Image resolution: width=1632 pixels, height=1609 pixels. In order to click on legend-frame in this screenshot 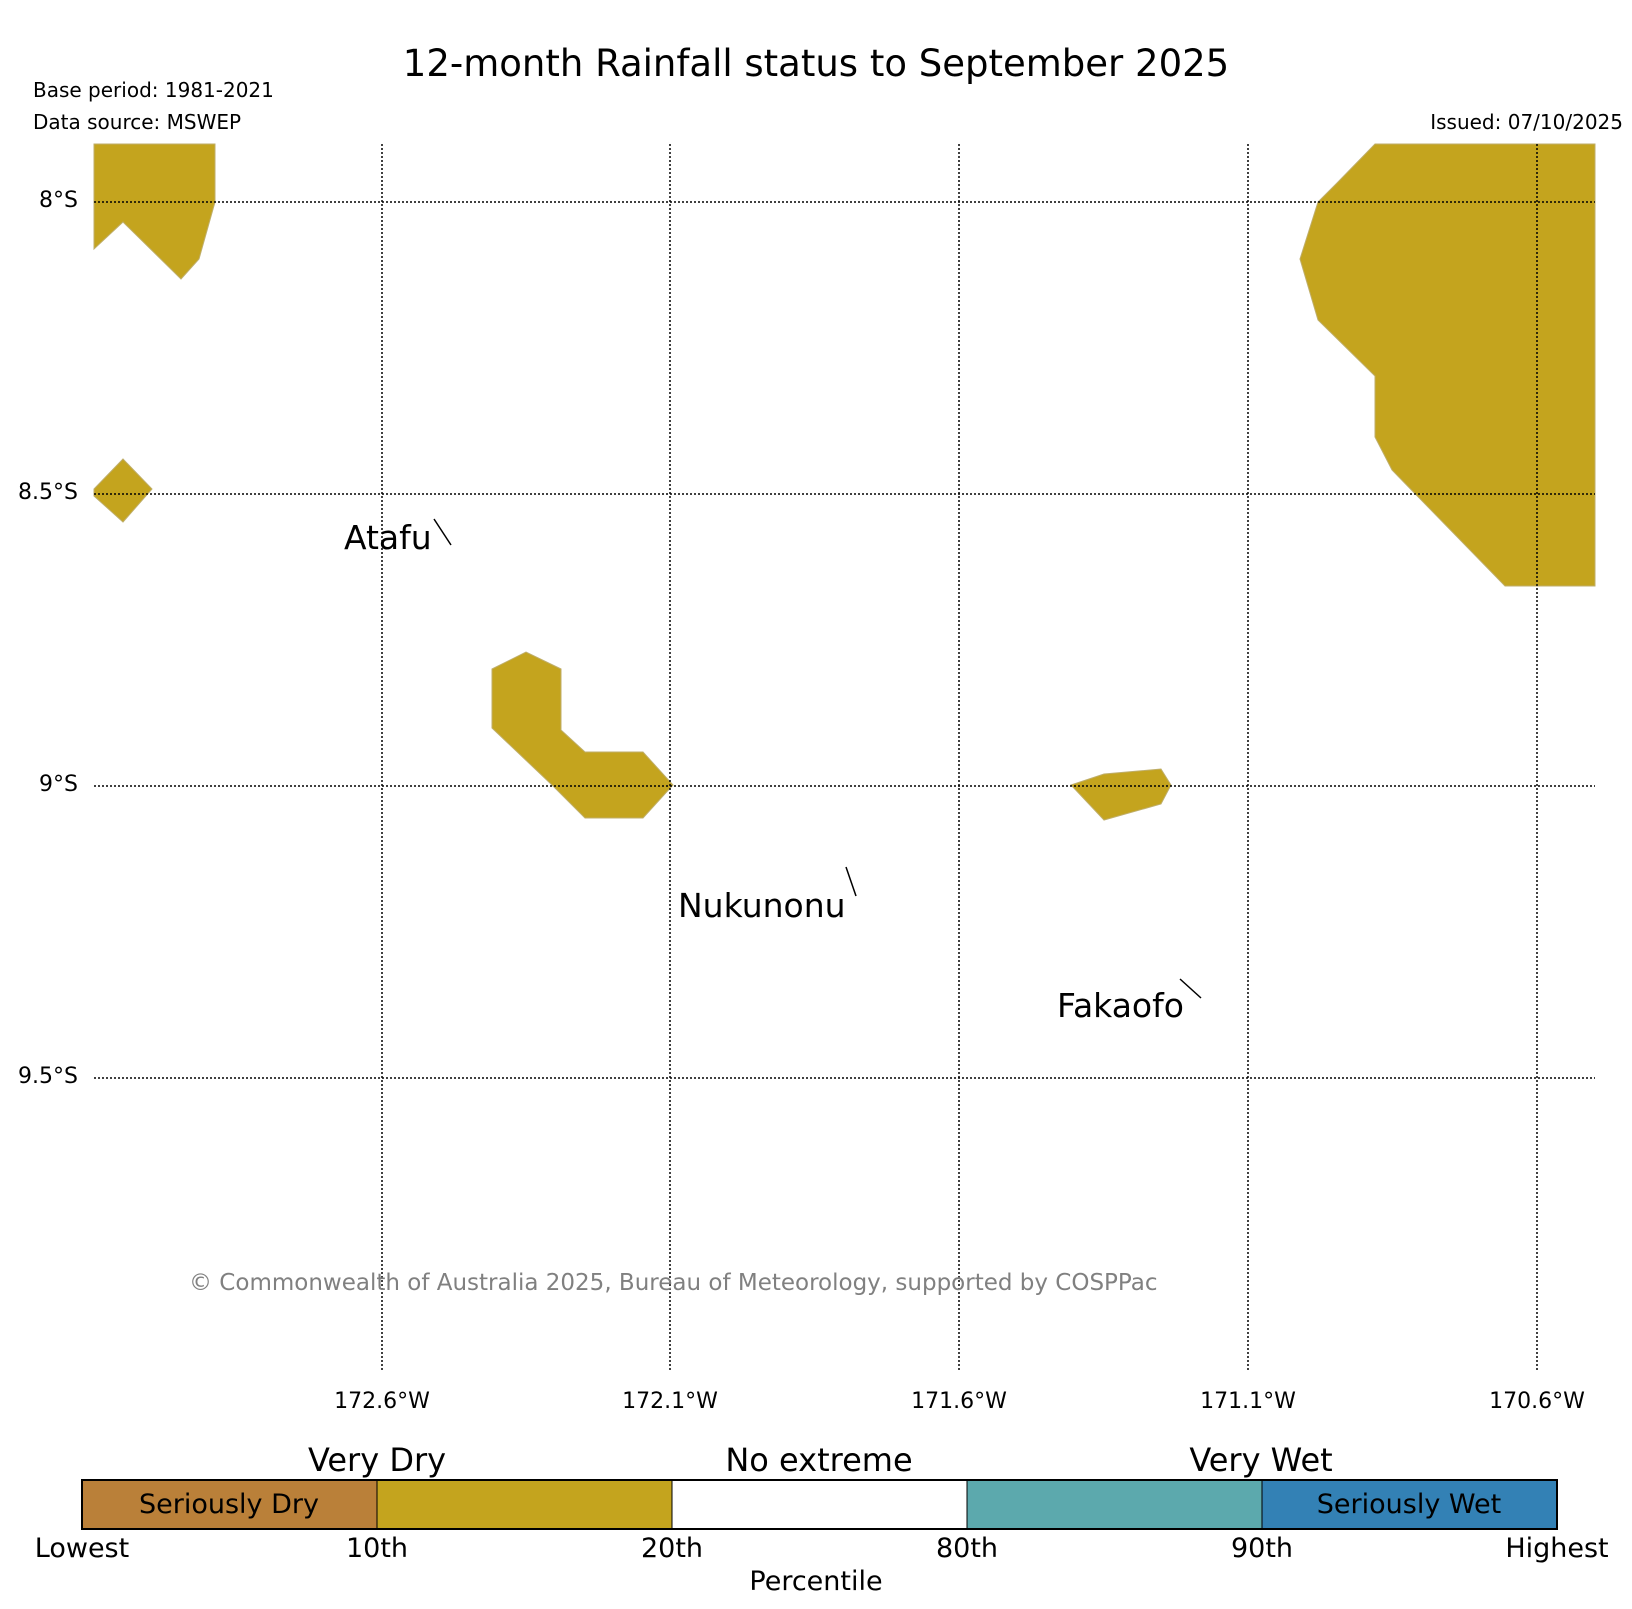, I will do `click(819, 1504)`.